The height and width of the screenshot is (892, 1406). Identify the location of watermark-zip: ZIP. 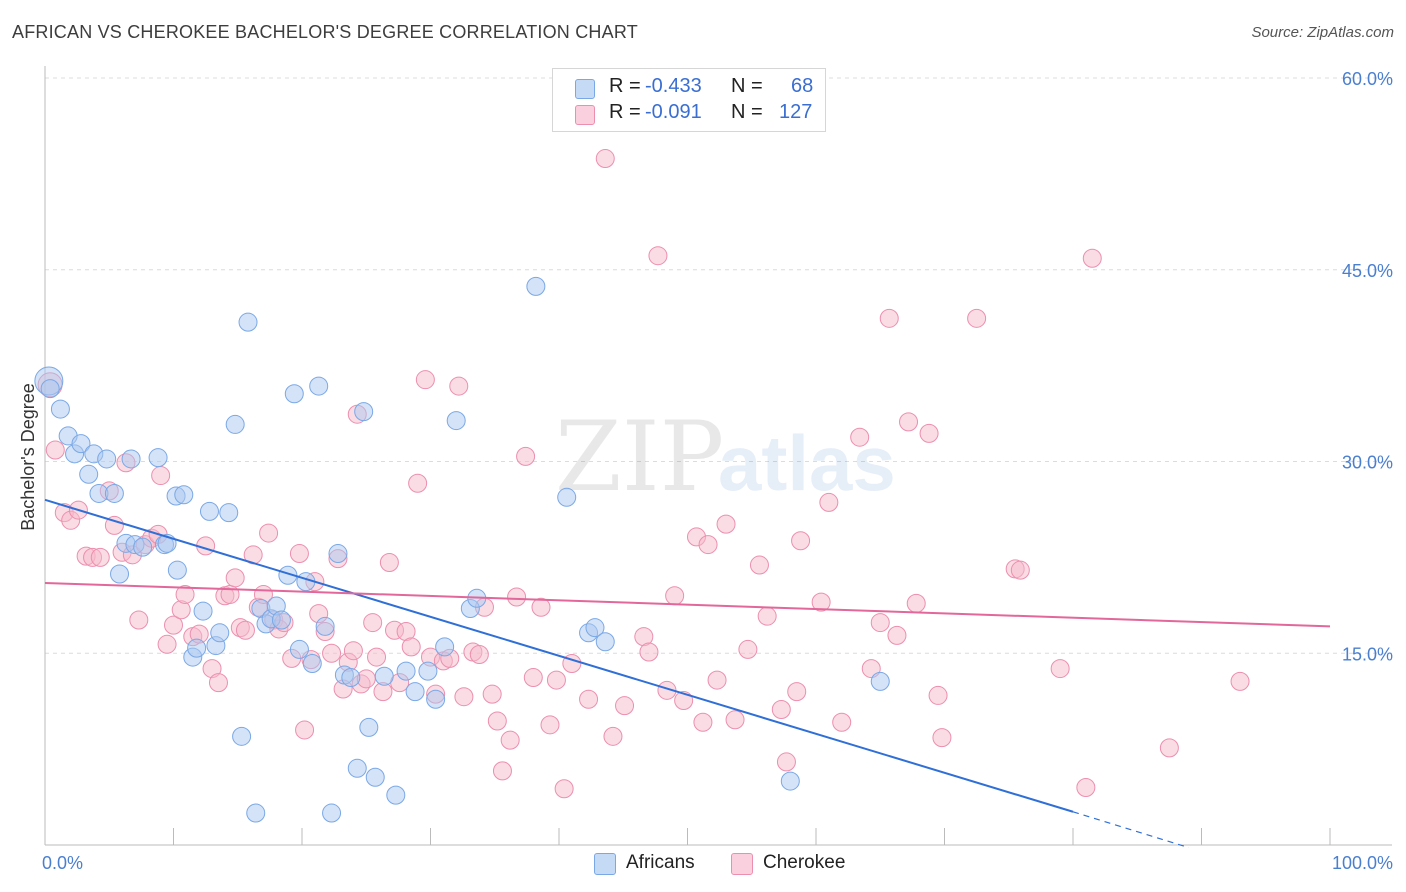
(639, 457).